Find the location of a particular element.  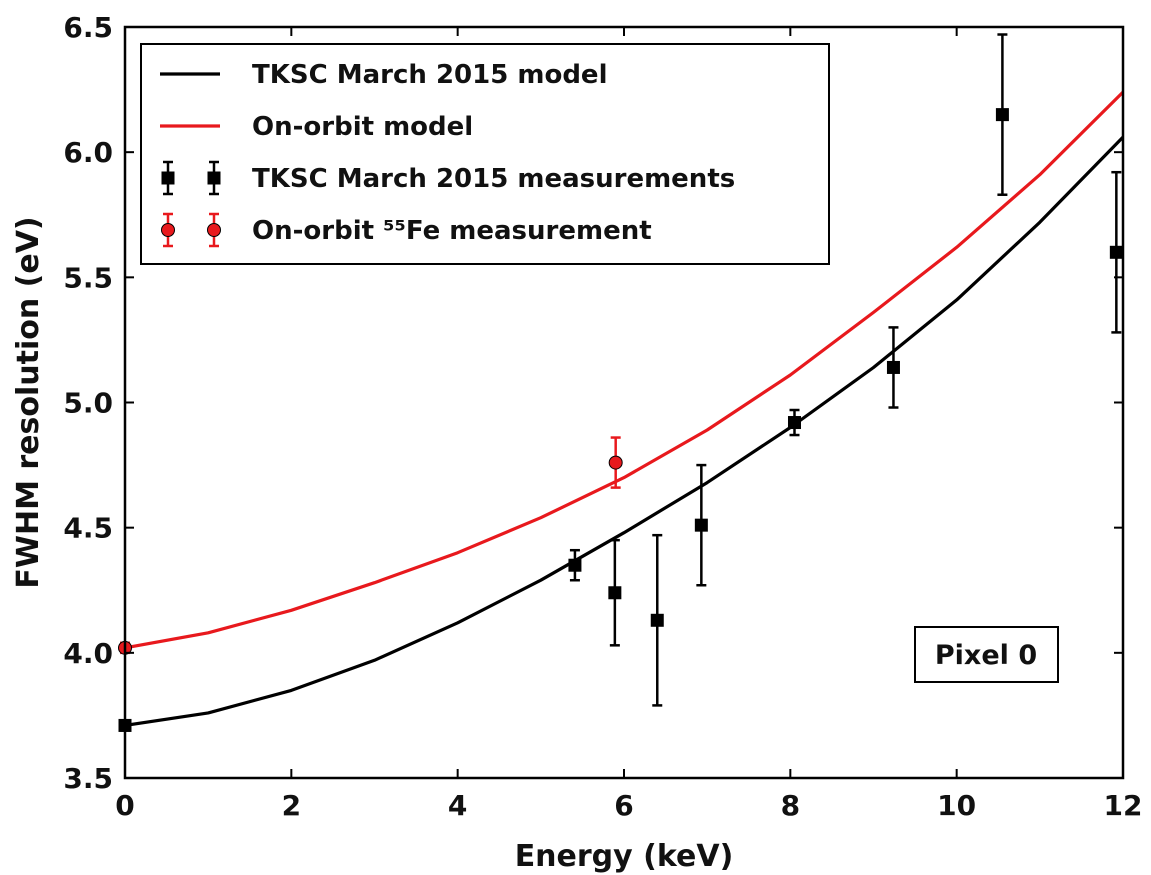

x-tick-label: 8 is located at coordinates (790, 805).